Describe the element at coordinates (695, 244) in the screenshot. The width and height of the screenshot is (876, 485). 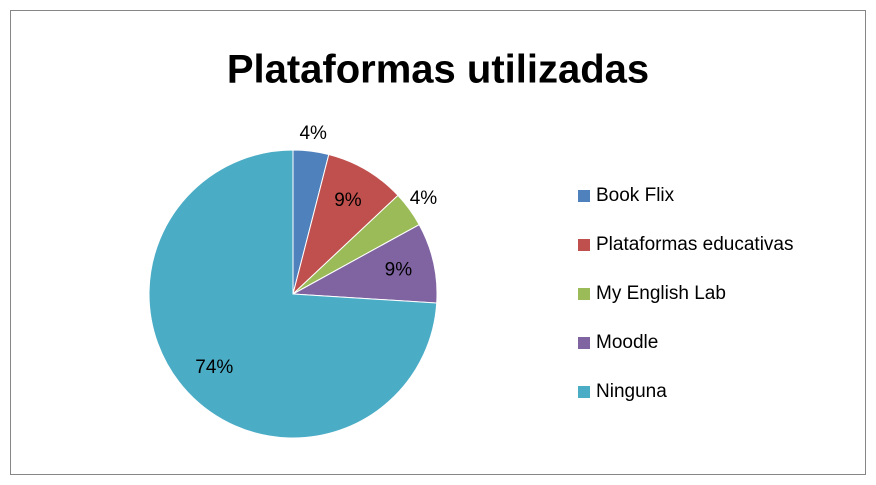
I see `legend-label: Plataformas educativas` at that location.